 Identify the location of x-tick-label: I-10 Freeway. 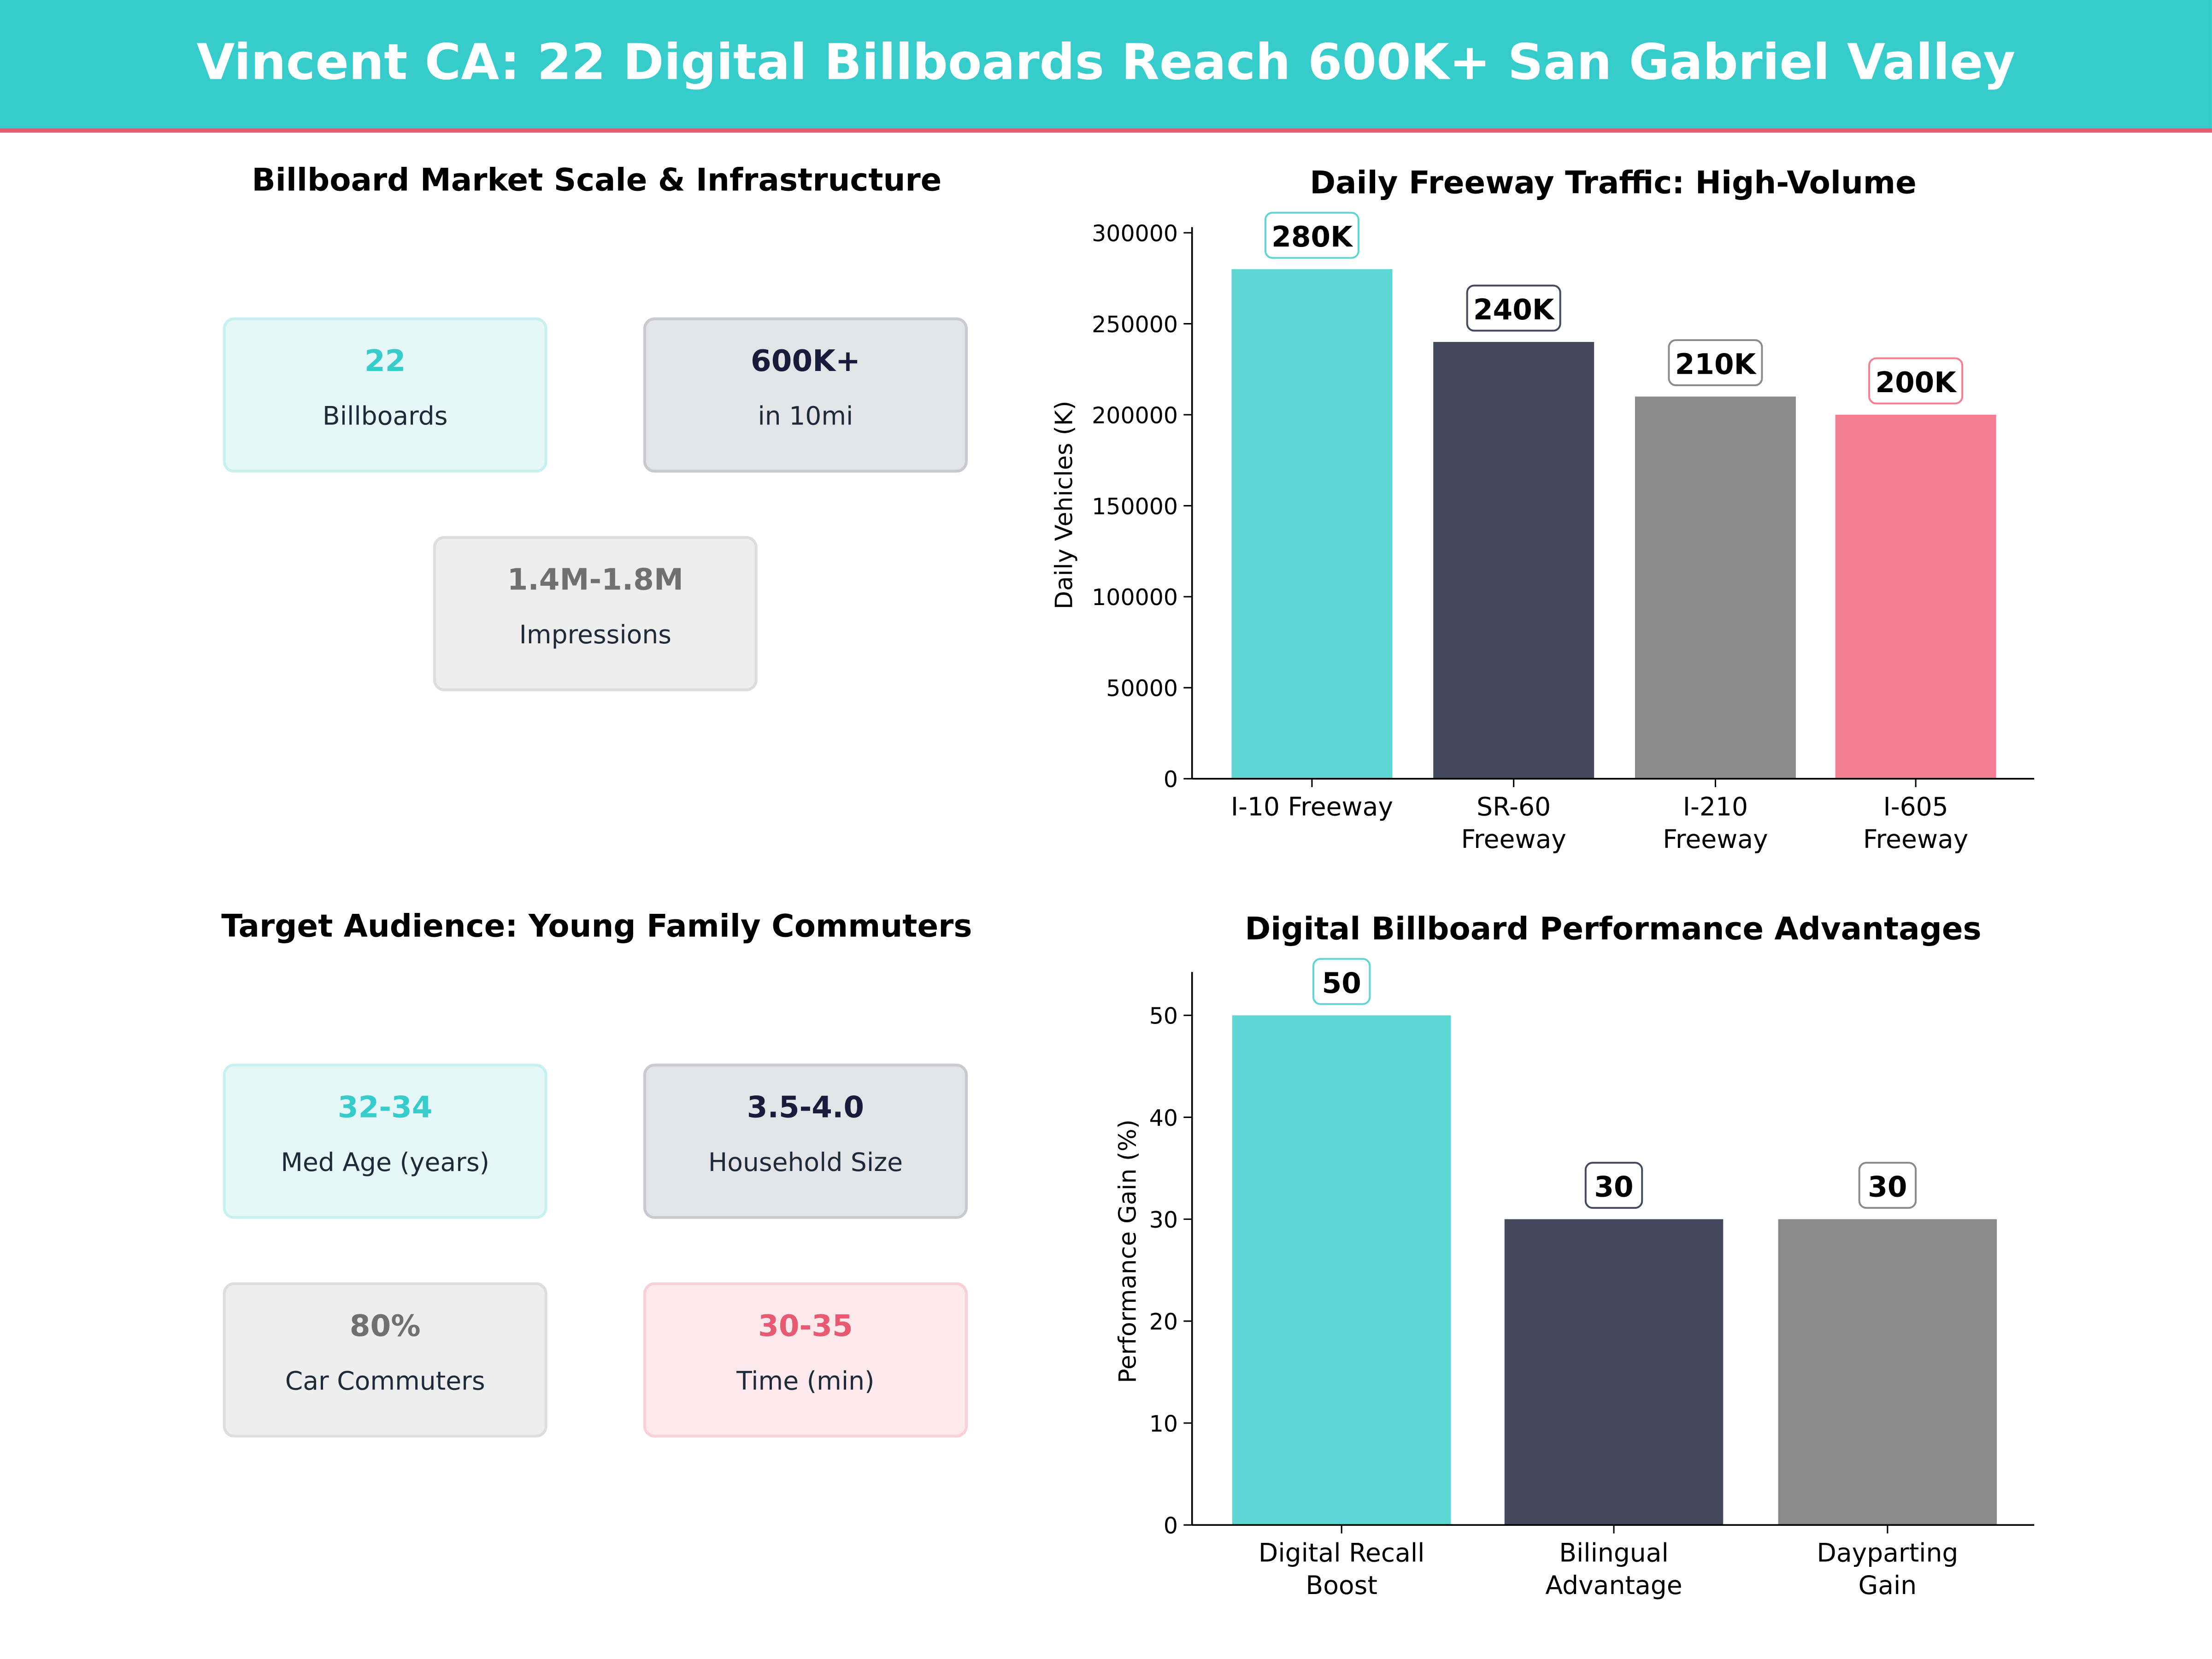
(1312, 806).